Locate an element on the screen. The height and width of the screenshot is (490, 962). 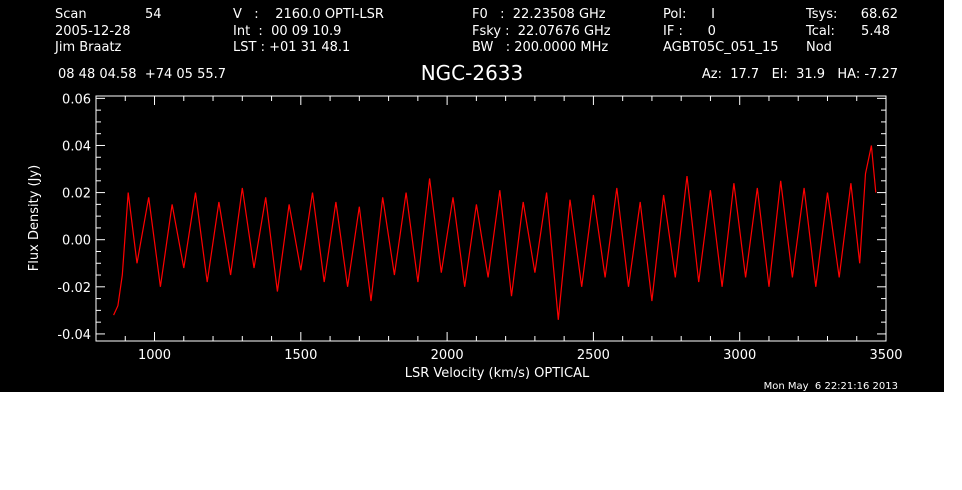
x-axis-title: LSR Velocity (km/s) OPTICAL is located at coordinates (497, 373).